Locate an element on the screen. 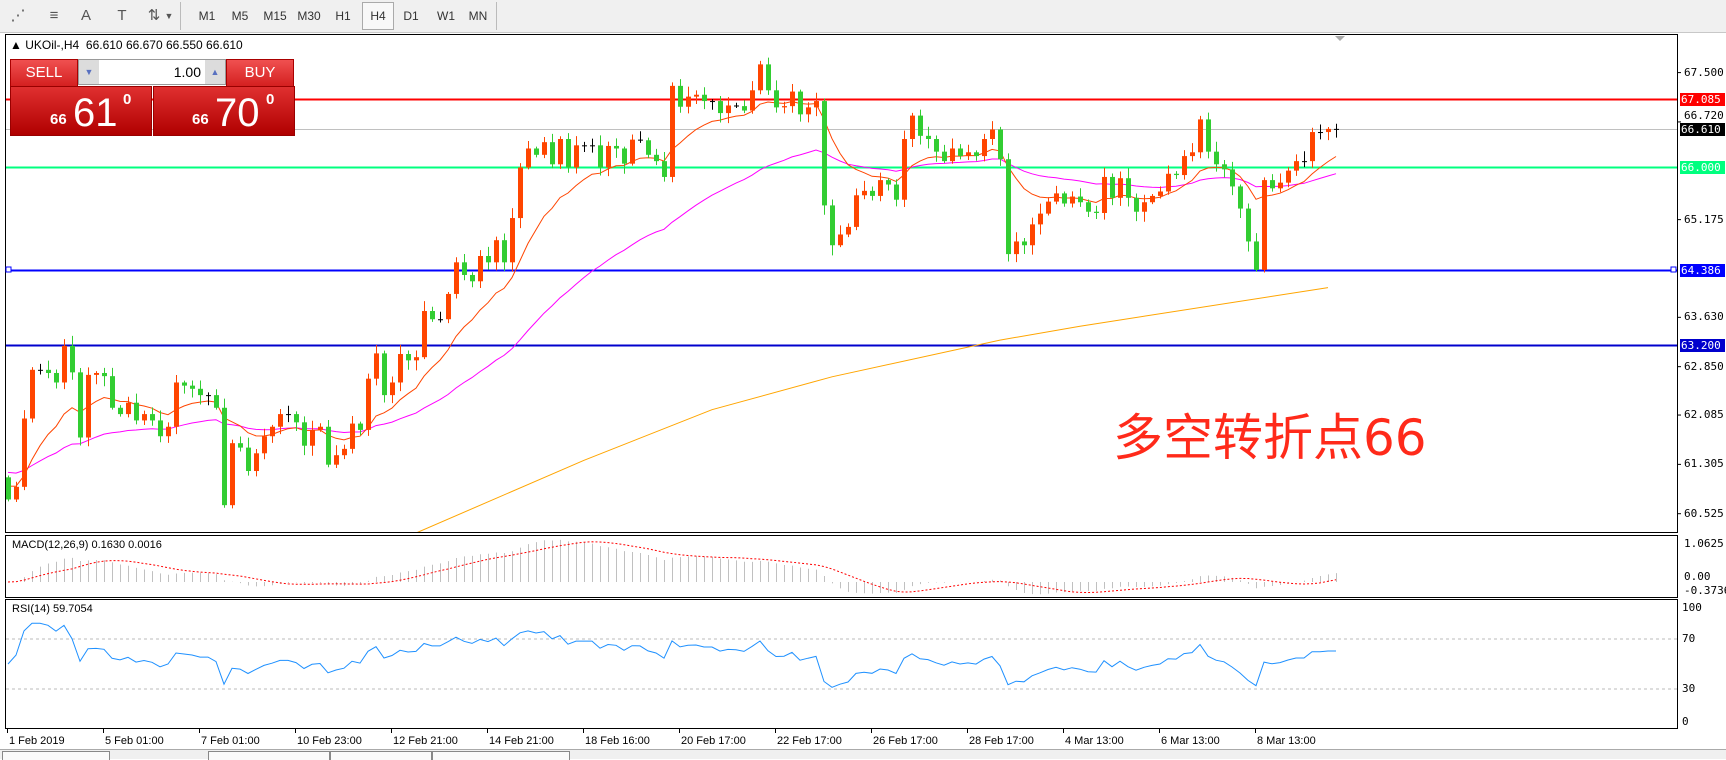 This screenshot has width=1726, height=760. lot-size-input: ▼ 1.00 ▲ is located at coordinates (152, 72).